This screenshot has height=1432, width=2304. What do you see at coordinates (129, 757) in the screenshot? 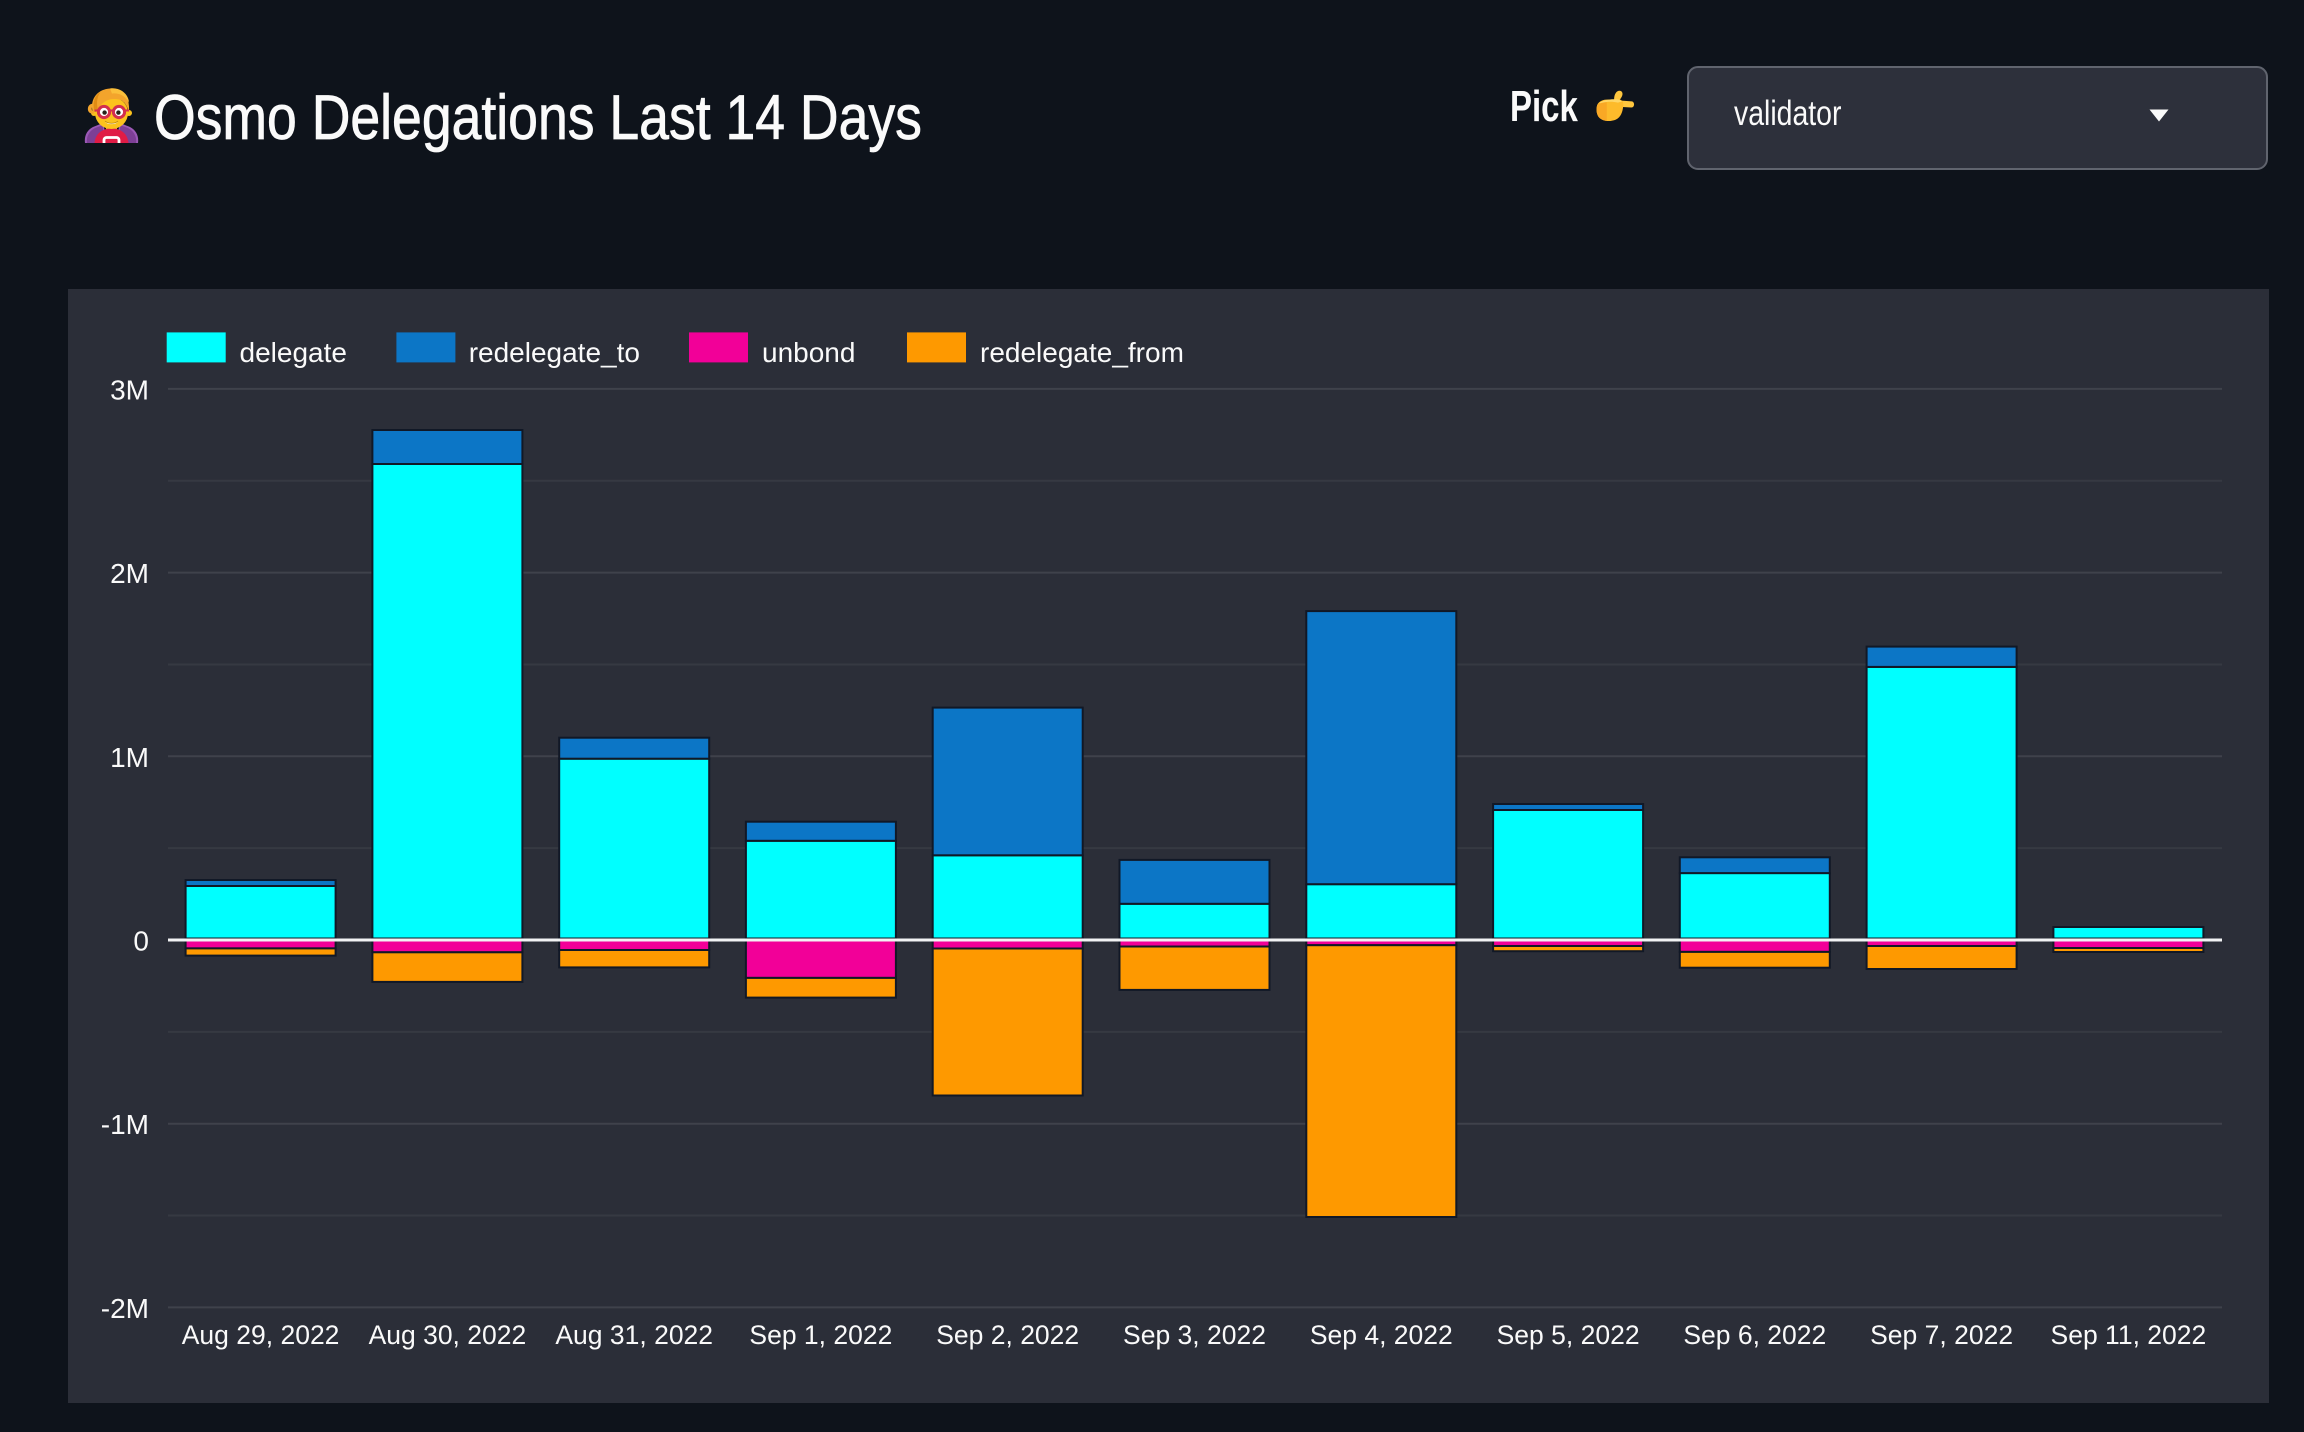
I see `svg-text: 1M` at bounding box center [129, 757].